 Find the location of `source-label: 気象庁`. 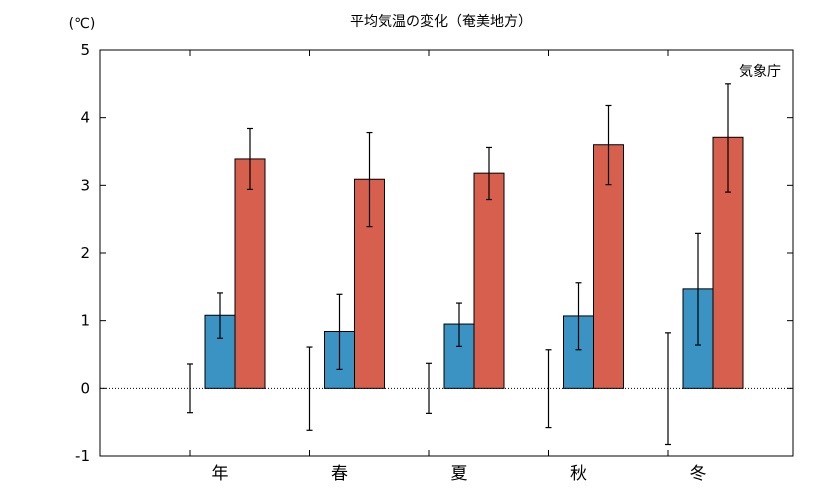

source-label: 気象庁 is located at coordinates (760, 72).